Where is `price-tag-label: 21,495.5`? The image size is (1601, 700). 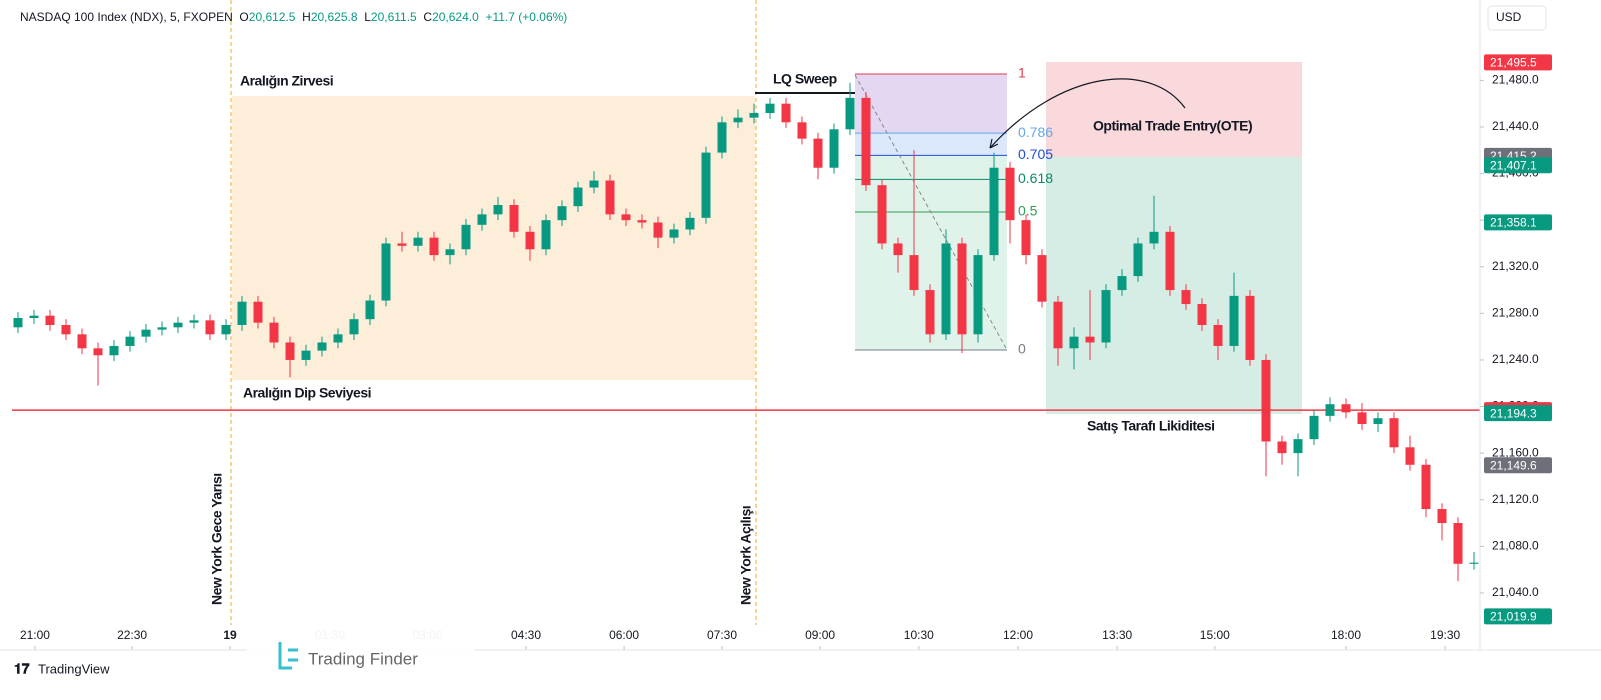
price-tag-label: 21,495.5 is located at coordinates (1513, 62).